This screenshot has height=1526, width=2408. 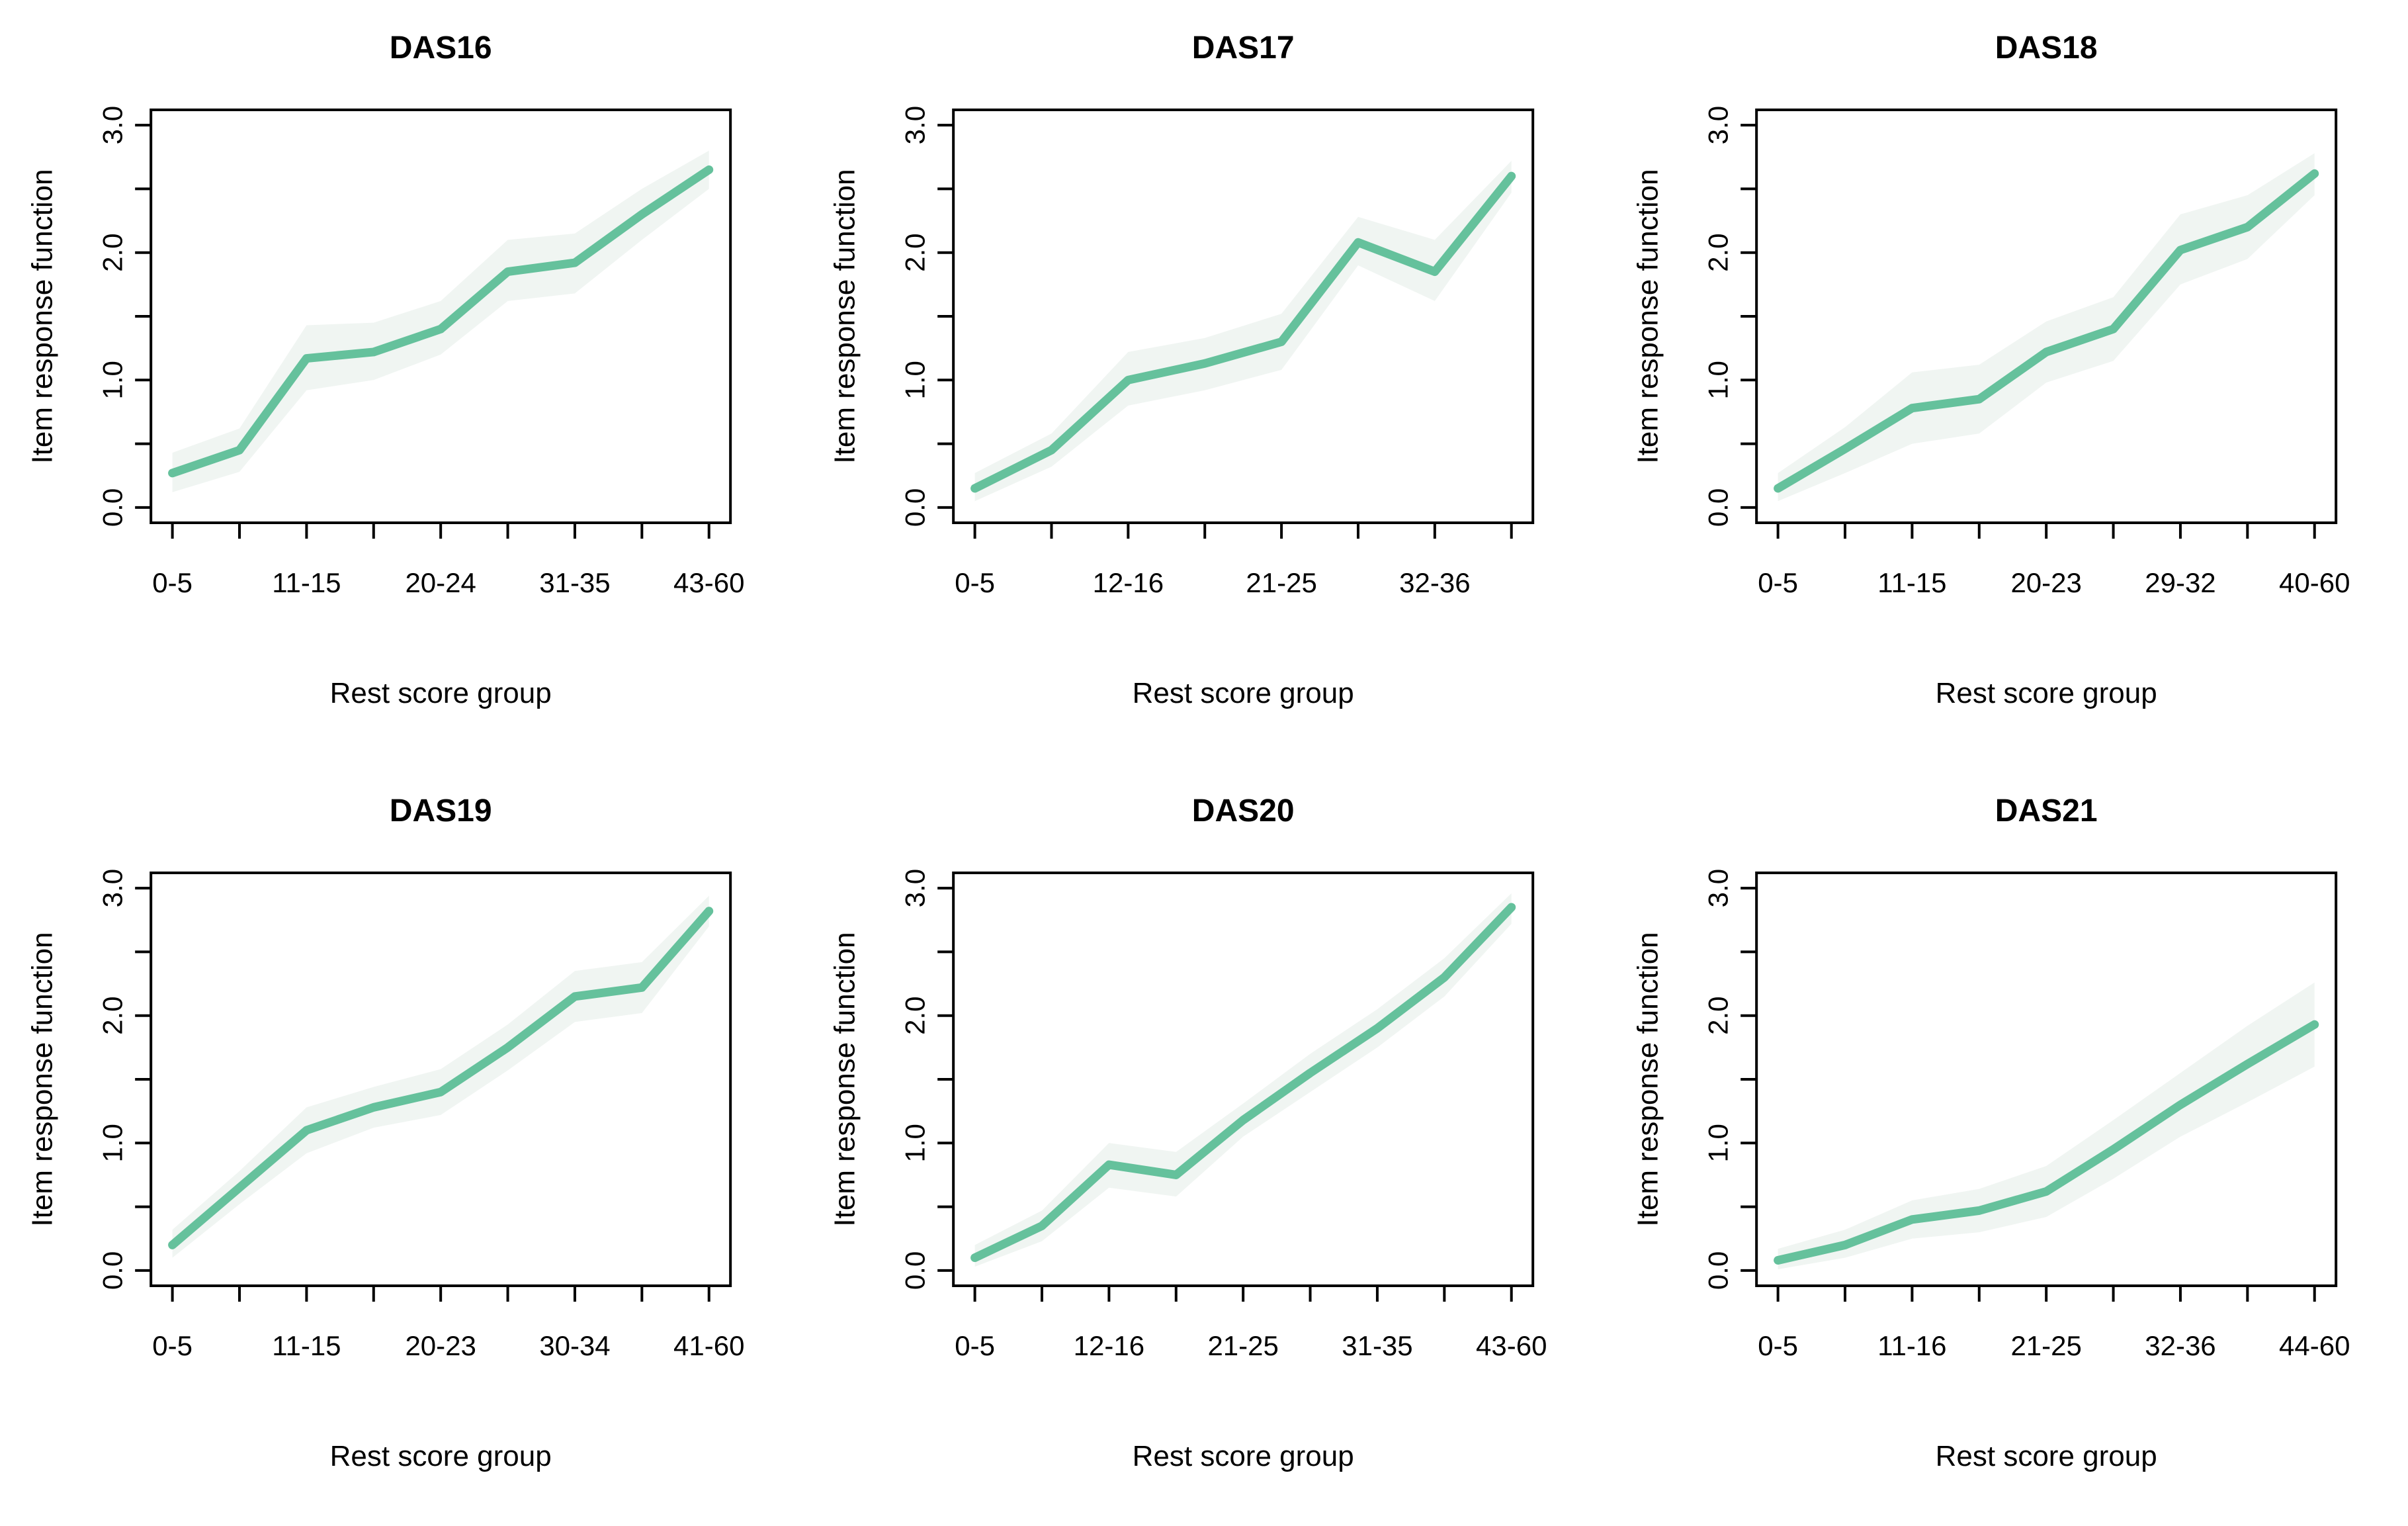 I want to click on x-tick-label: 40-60, so click(x=2314, y=583).